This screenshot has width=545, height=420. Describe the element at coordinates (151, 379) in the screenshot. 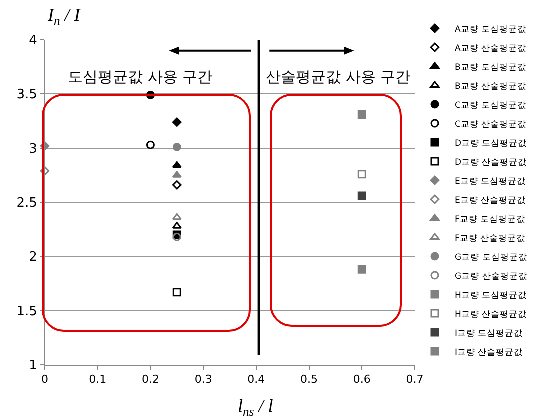

I see `x-tick-label: 0.2` at that location.